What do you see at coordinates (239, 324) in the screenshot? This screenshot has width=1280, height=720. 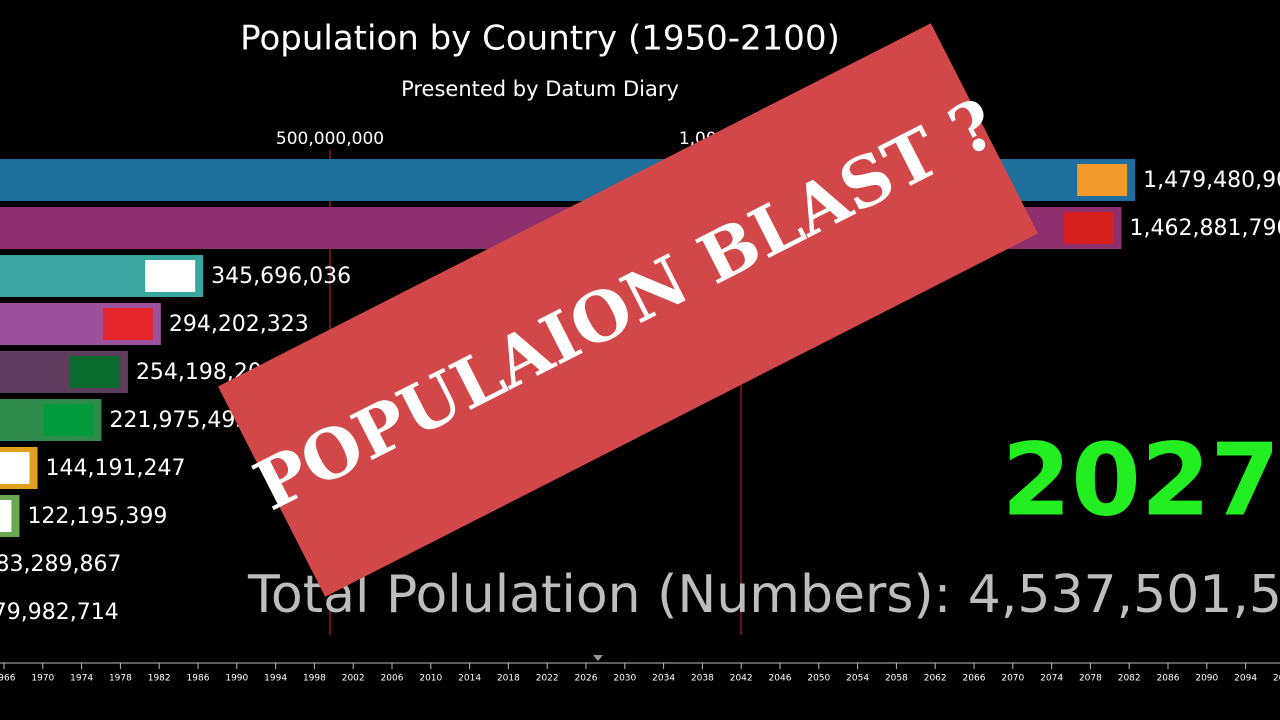 I see `value-label: 294,202,323` at bounding box center [239, 324].